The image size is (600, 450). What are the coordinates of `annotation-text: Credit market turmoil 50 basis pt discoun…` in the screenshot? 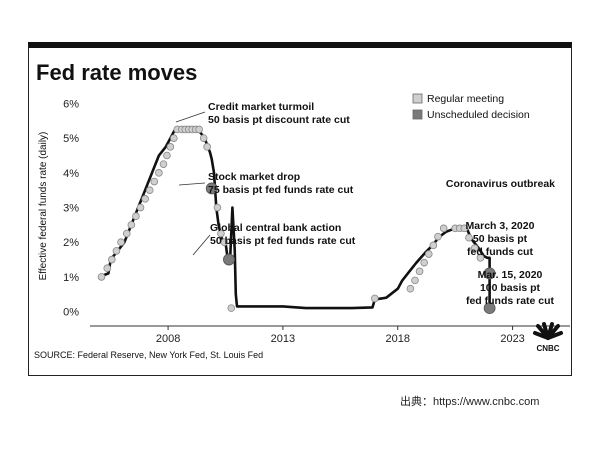 It's located at (279, 113).